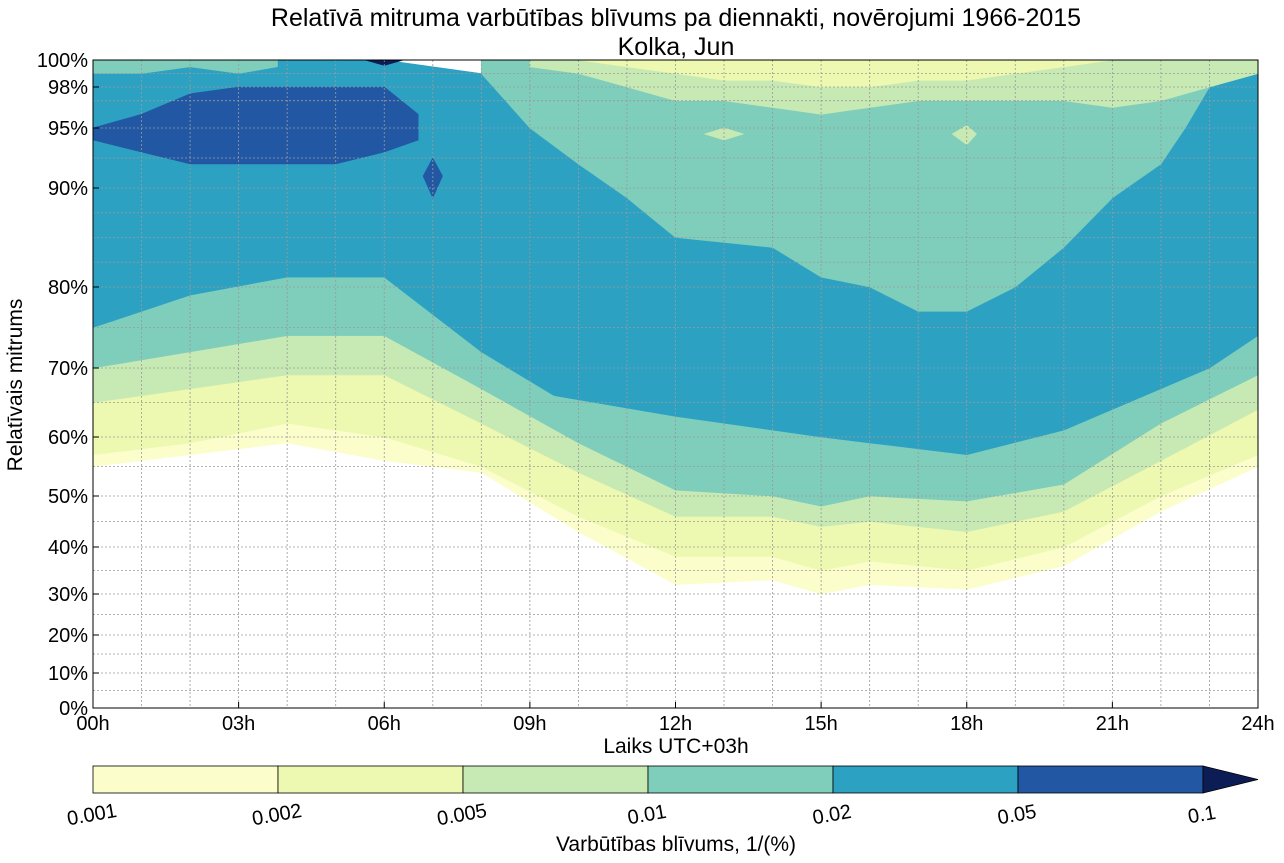  Describe the element at coordinates (15, 385) in the screenshot. I see `y-axis-label: Relatīvais mitrums` at that location.